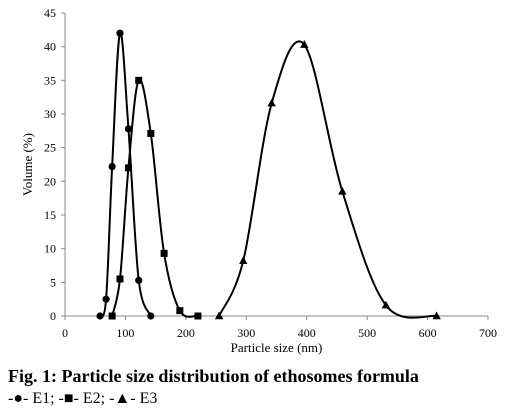 This screenshot has height=419, width=520. I want to click on y-tick-label: 0, so click(53, 316).